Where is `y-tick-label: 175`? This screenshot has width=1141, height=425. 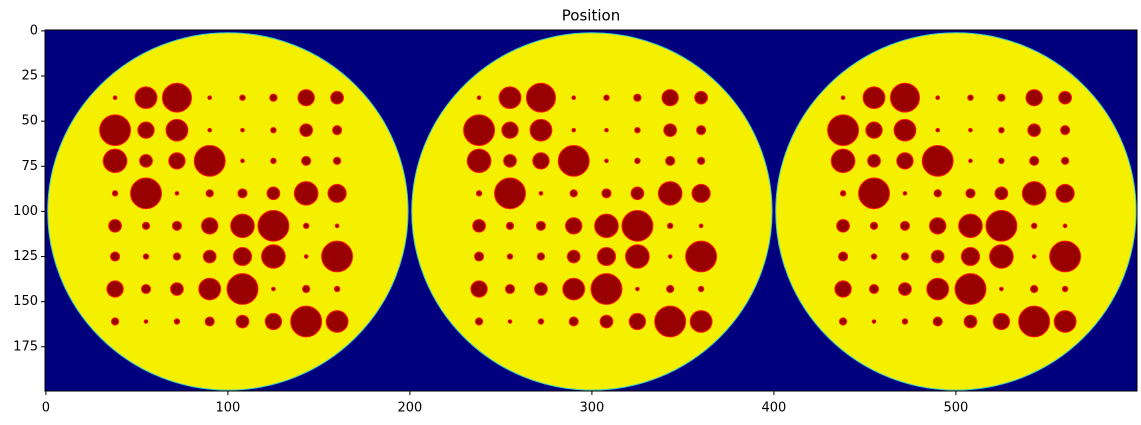
y-tick-label: 175 is located at coordinates (25, 346).